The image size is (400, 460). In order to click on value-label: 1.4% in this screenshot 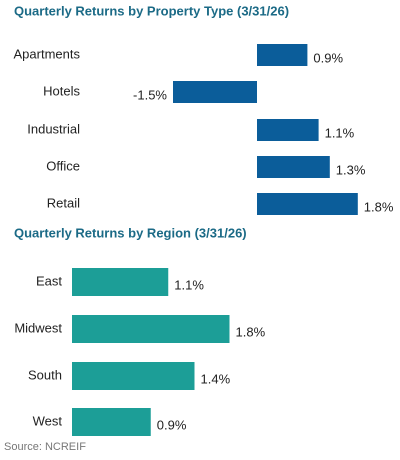, I will do `click(216, 378)`.